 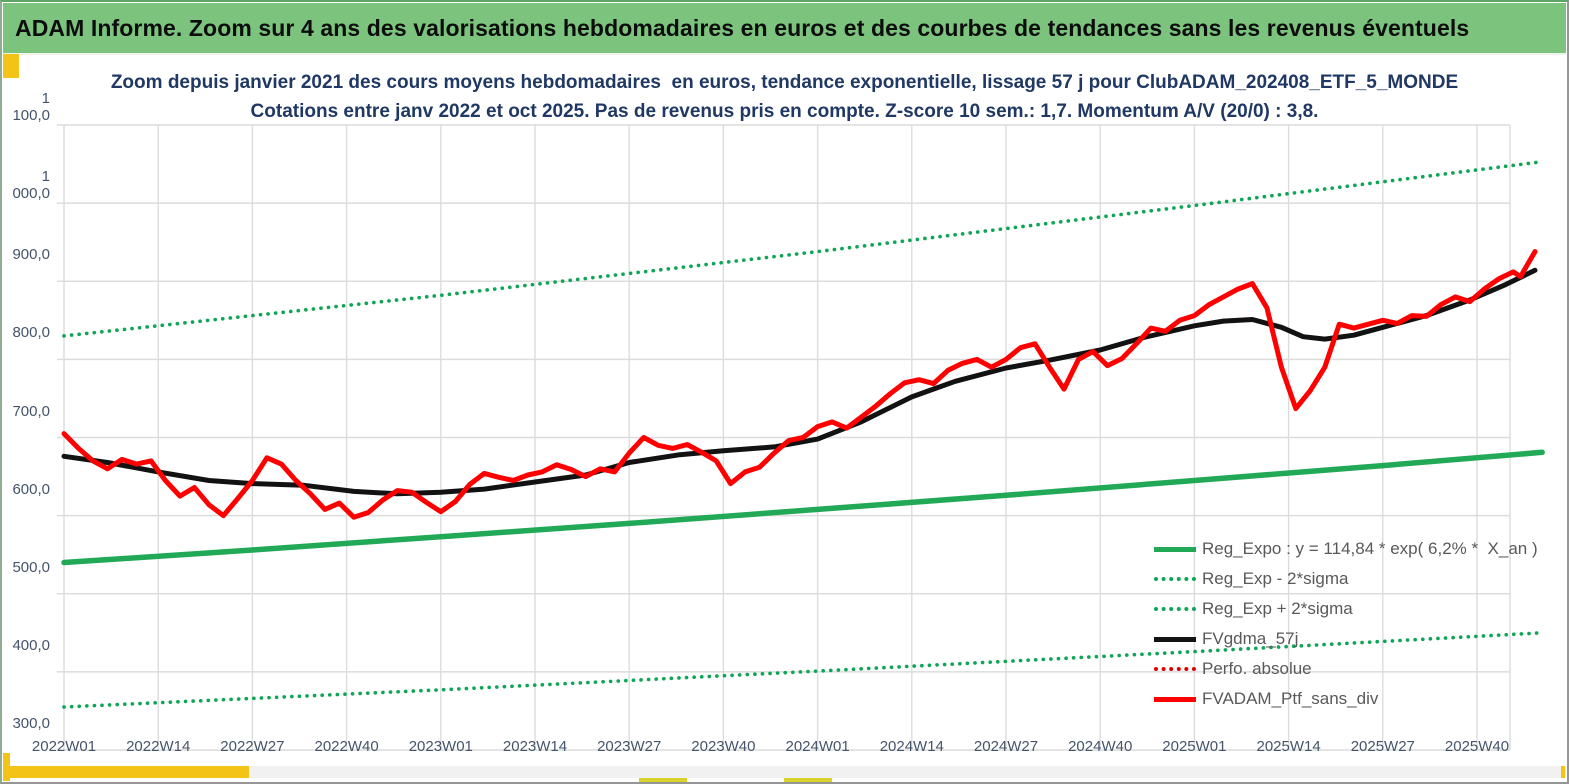 I want to click on series-reg-expo, so click(x=803, y=507).